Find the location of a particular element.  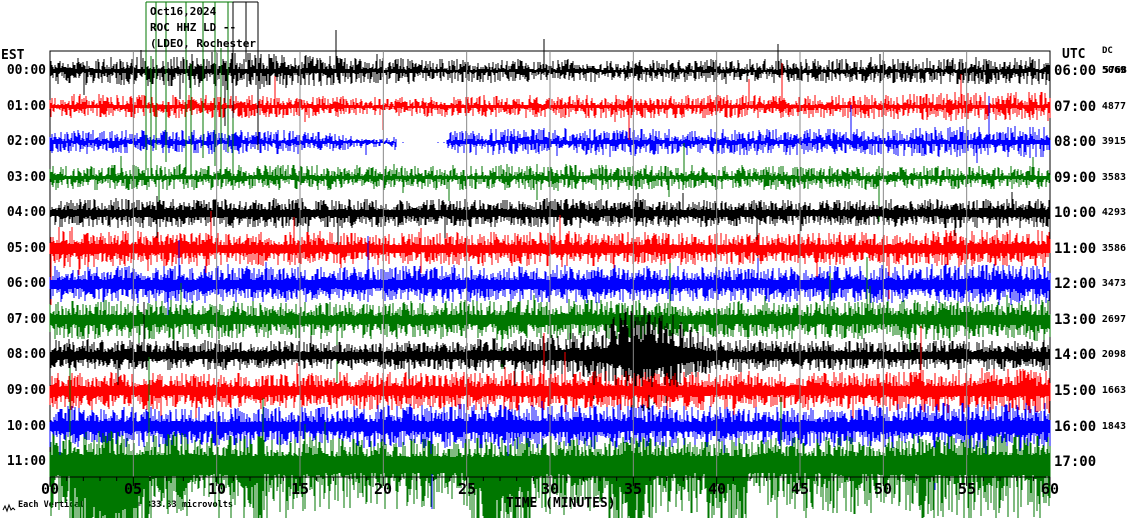

x-tick-label-05: 05 is located at coordinates (133, 489).